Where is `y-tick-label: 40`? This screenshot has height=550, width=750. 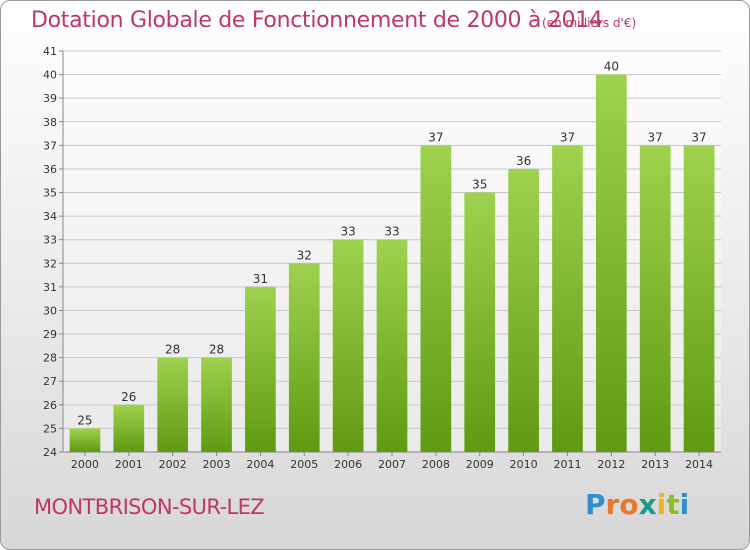
y-tick-label: 40 is located at coordinates (50, 75).